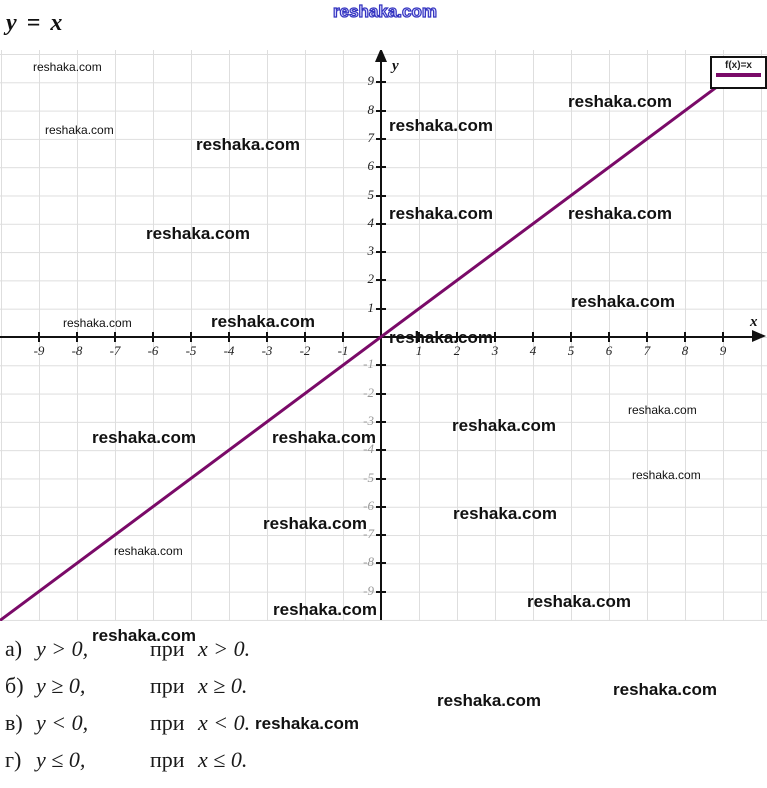  I want to click on page-title: y = x, so click(35, 23).